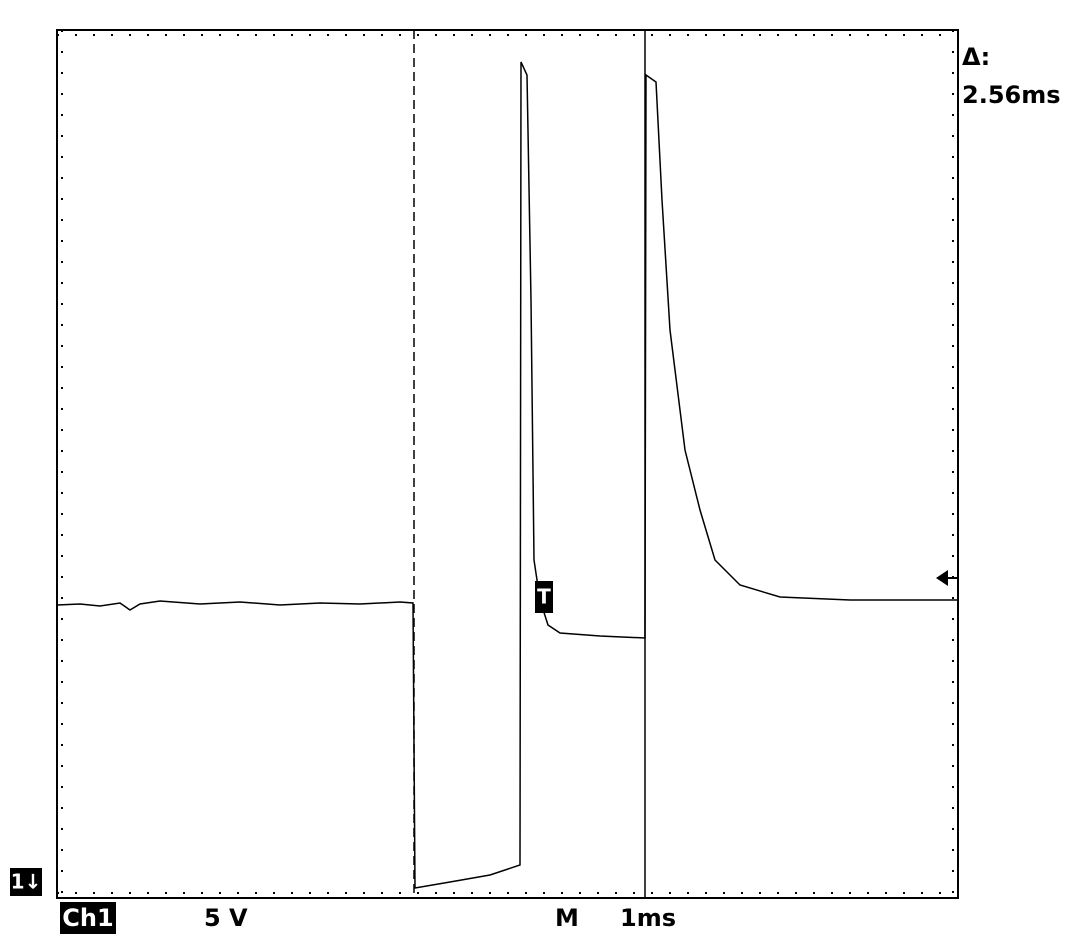 This screenshot has width=1084, height=944. I want to click on trigger-marker-box, so click(544, 597).